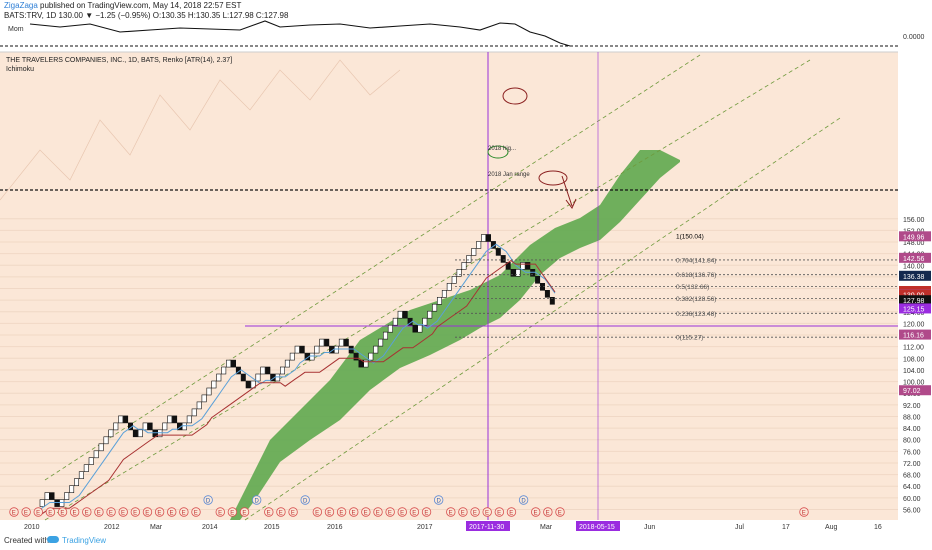 The height and width of the screenshot is (550, 932). I want to click on annotation-circle-green, so click(498, 152).